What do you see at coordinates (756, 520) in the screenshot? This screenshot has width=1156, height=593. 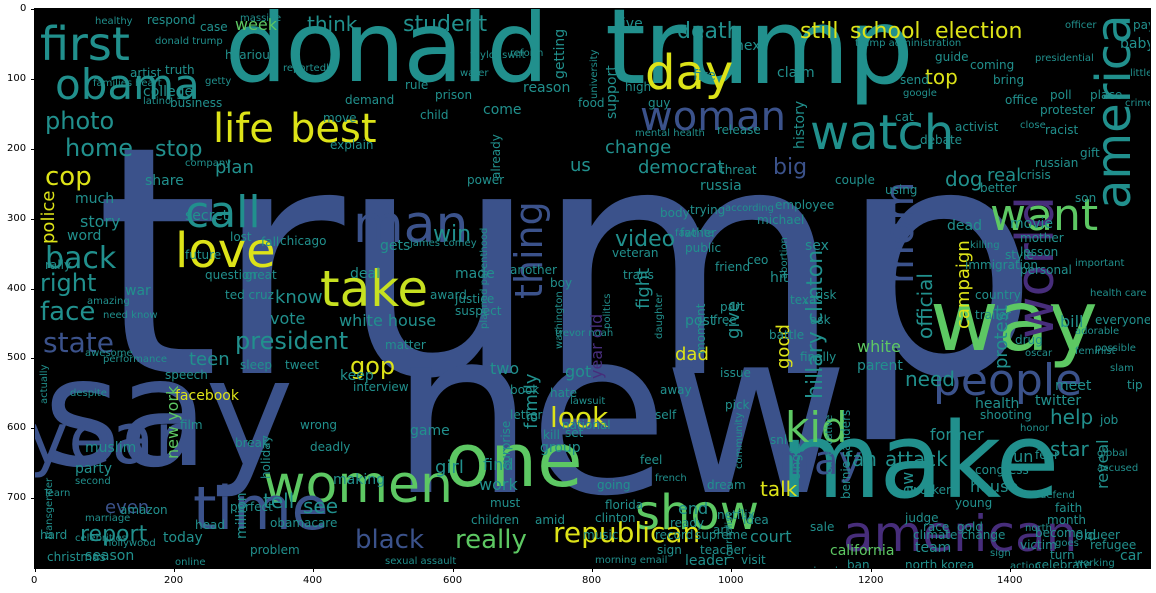 I see `word-idea: idea` at bounding box center [756, 520].